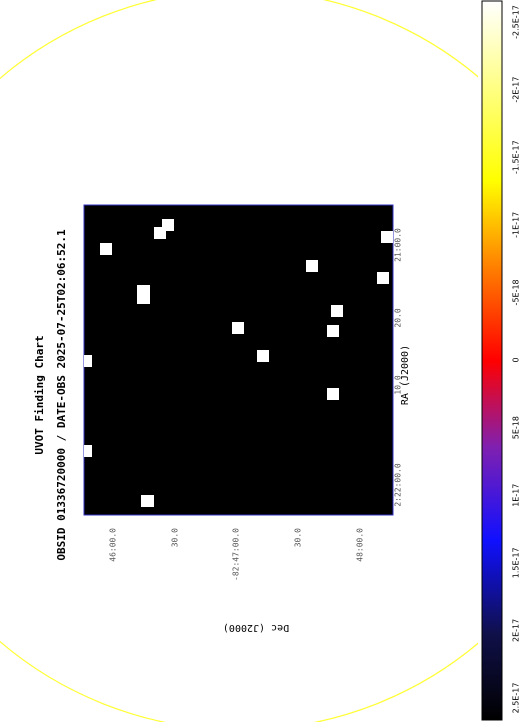 This screenshot has width=528, height=722. Describe the element at coordinates (398, 485) in the screenshot. I see `ra-tick-label: 2:22:00.0` at that location.